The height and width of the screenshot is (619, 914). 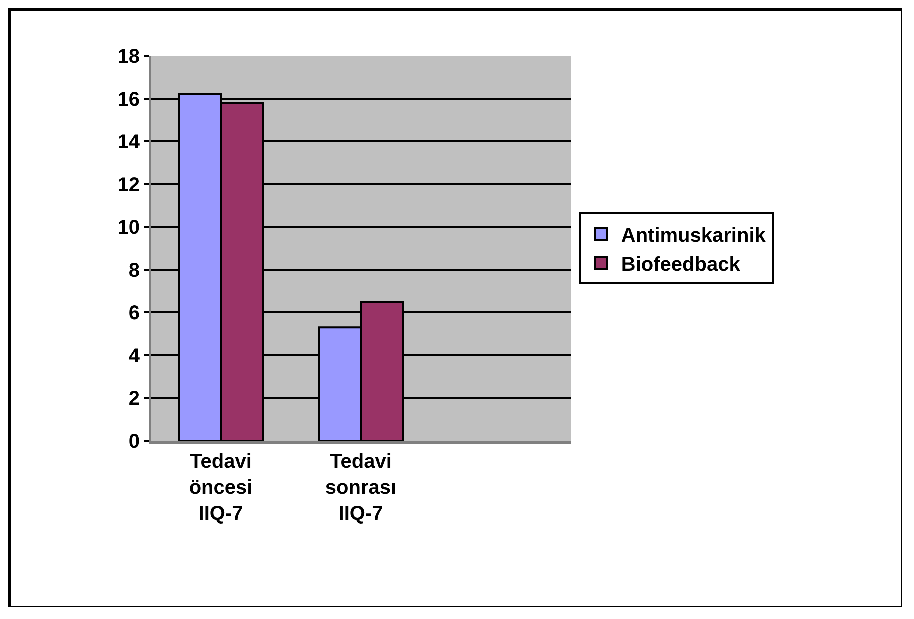 I want to click on legend-label: Biofeedback, so click(x=681, y=265).